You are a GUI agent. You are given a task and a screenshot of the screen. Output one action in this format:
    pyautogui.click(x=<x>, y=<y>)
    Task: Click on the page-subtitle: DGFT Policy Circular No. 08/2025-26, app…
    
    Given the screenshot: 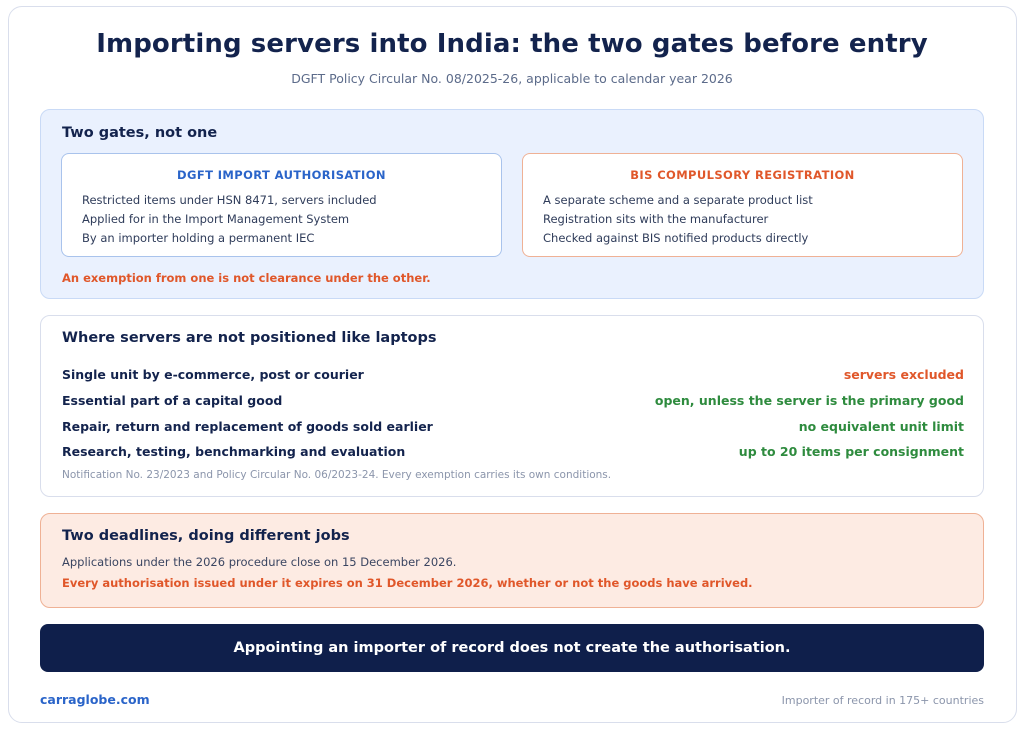 What is the action you would take?
    pyautogui.click(x=512, y=78)
    